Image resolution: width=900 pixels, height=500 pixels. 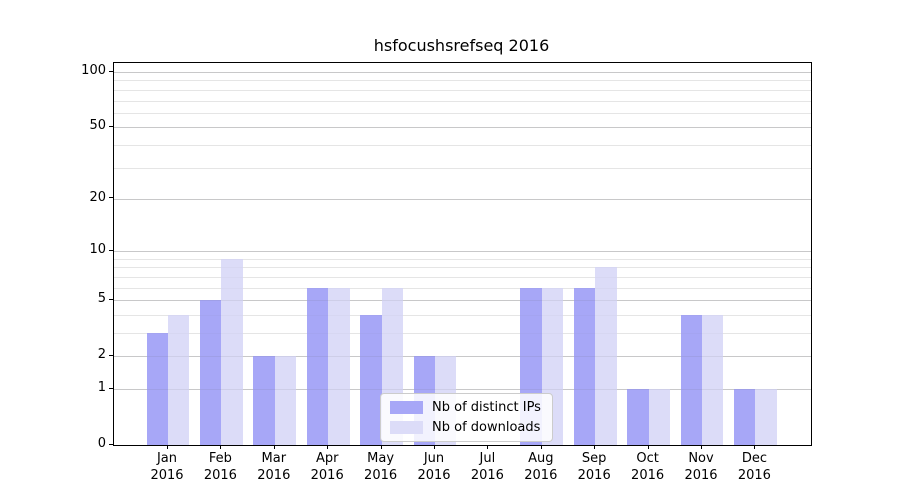 I want to click on legend-swatch-downloads, so click(x=406, y=427).